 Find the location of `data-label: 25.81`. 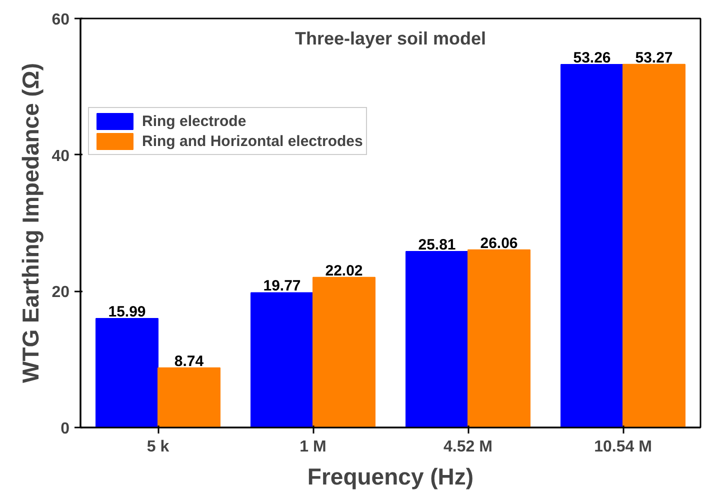

data-label: 25.81 is located at coordinates (437, 245).